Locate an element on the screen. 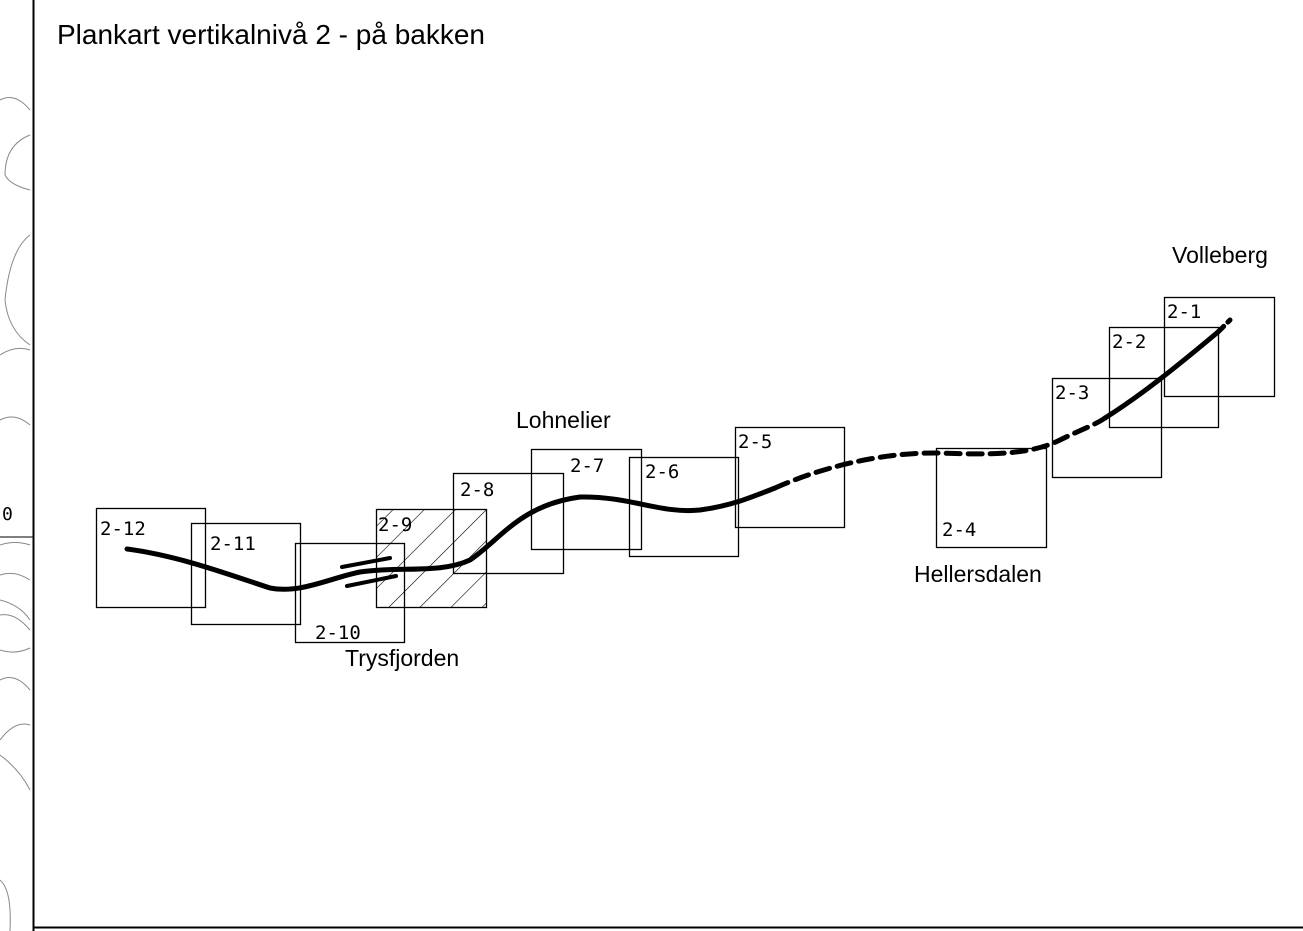 The image size is (1303, 931). route-solid-east is located at coordinates (1161, 375).